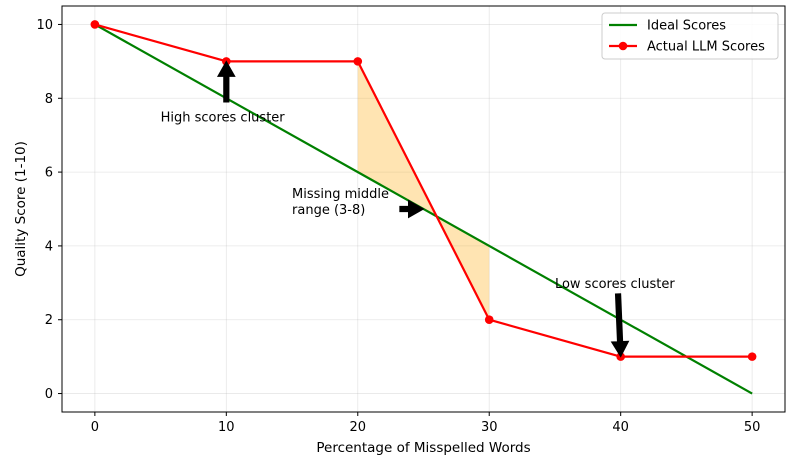  Describe the element at coordinates (49, 320) in the screenshot. I see `y-tick-label-1: 2` at that location.